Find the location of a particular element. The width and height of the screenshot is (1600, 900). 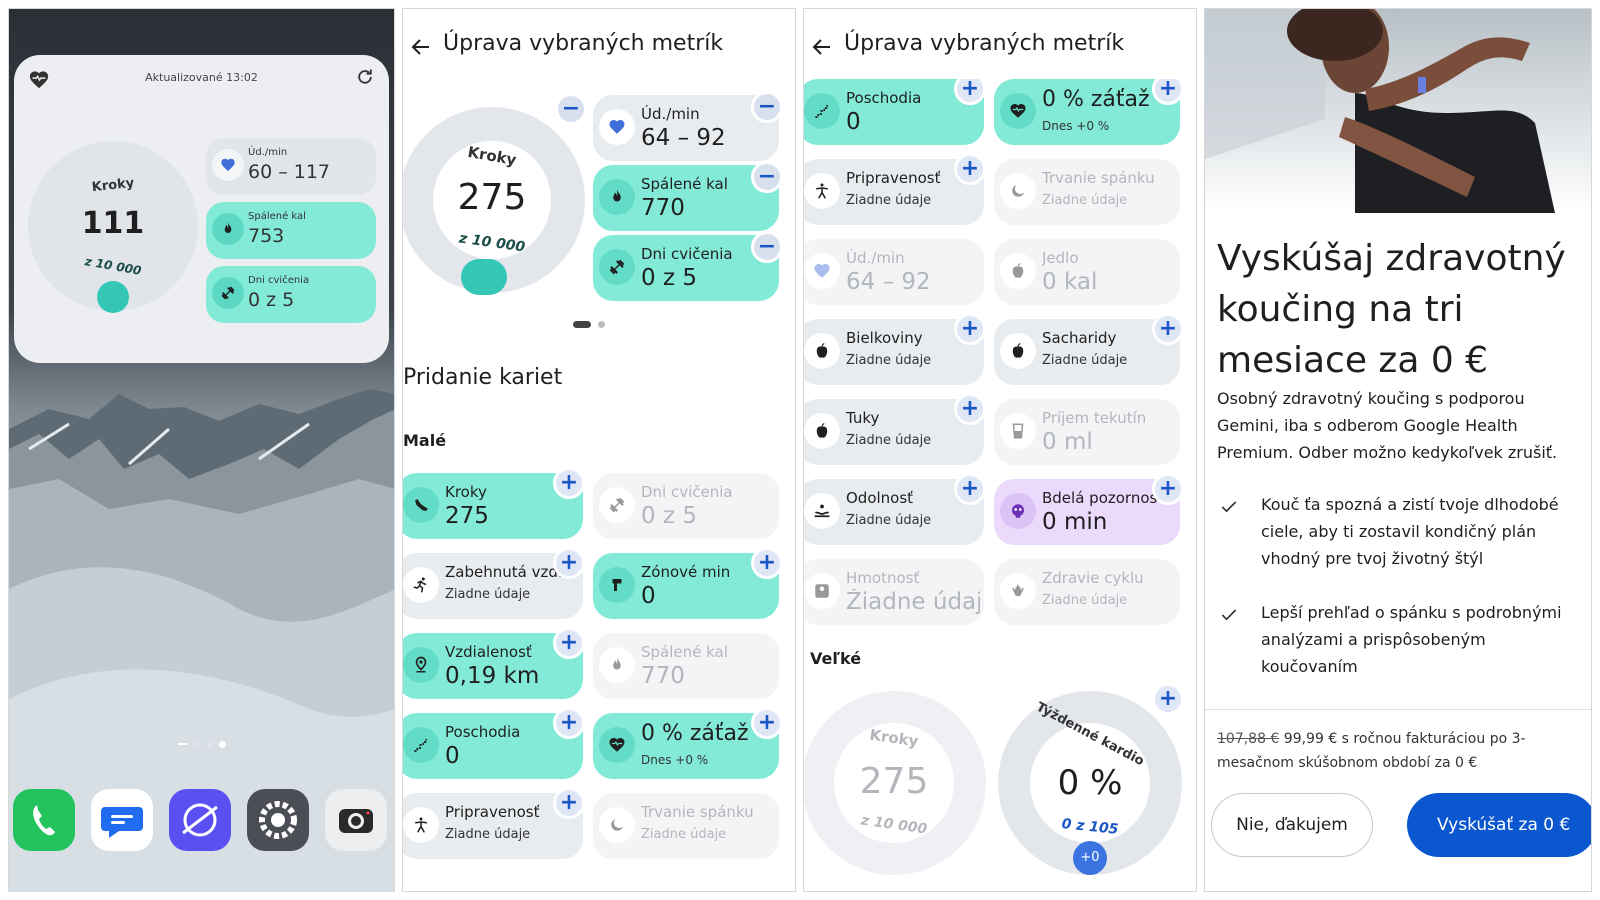

zone-icon is located at coordinates (617, 585).